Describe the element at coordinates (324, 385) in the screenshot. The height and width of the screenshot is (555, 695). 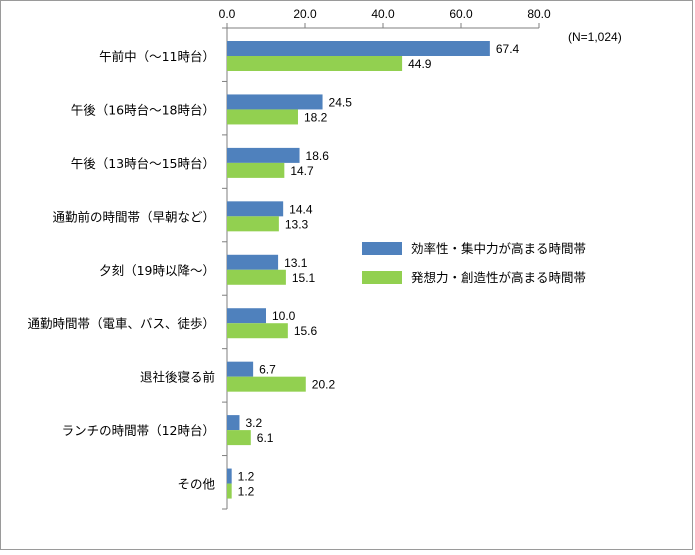
I see `bar-value-label: 20.2` at that location.